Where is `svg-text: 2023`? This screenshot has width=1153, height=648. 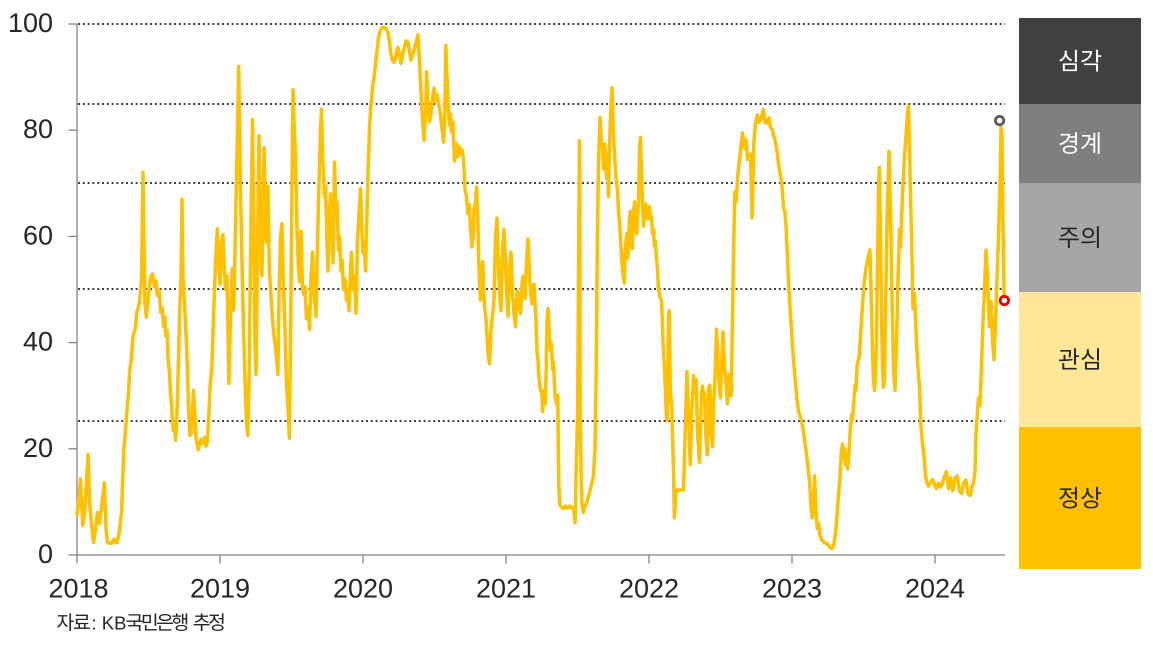
svg-text: 2023 is located at coordinates (792, 589).